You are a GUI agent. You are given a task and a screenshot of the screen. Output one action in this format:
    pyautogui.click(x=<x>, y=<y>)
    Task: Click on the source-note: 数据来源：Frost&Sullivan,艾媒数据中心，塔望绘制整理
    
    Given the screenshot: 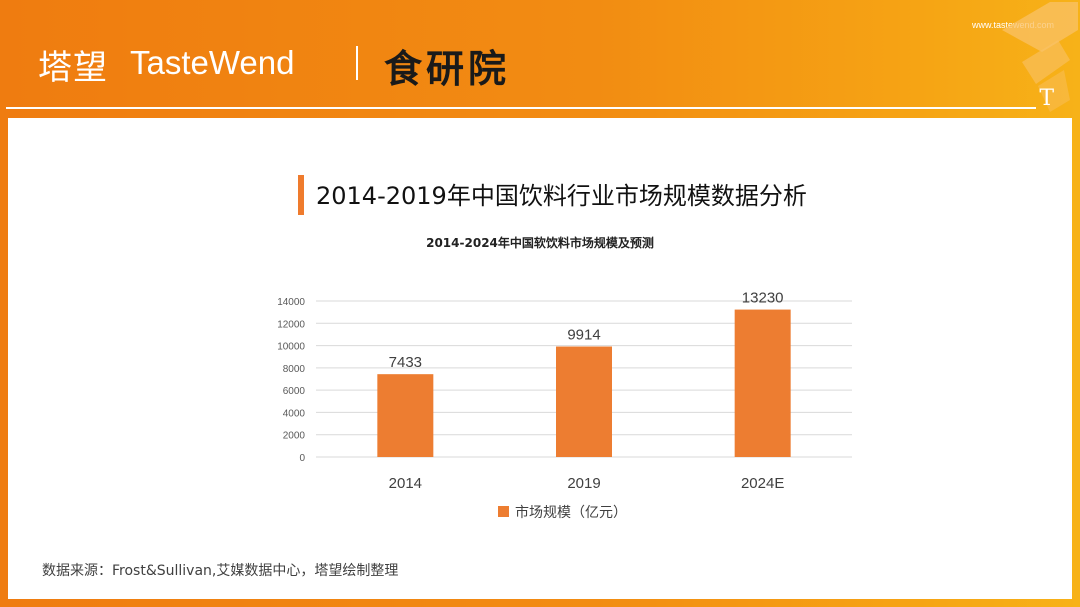 What is the action you would take?
    pyautogui.click(x=220, y=571)
    